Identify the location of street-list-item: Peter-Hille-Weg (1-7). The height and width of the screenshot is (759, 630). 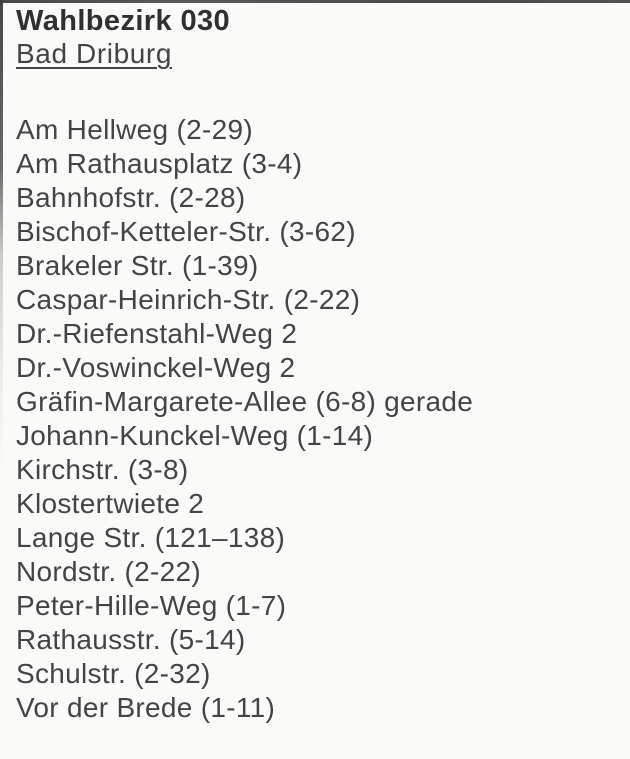
(151, 605).